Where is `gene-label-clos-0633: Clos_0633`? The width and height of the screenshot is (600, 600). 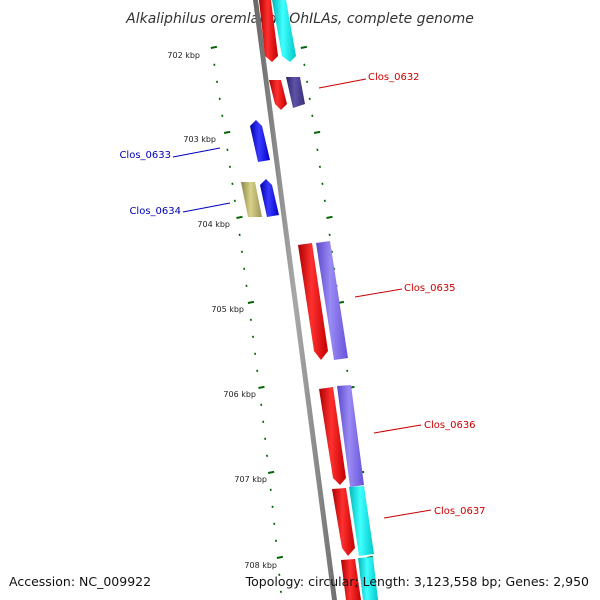 gene-label-clos-0633: Clos_0633 is located at coordinates (145, 155).